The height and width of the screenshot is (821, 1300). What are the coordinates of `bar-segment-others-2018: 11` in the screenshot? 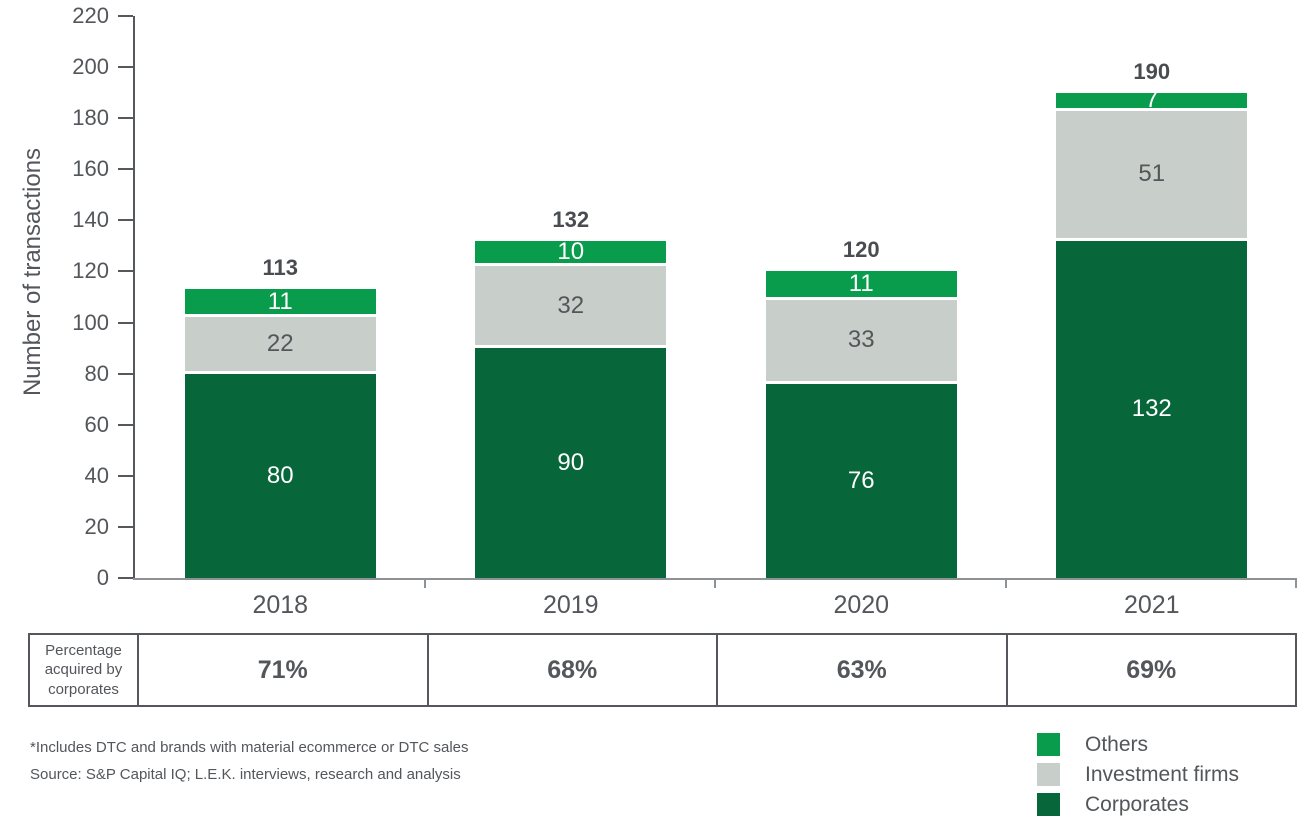 It's located at (280, 302).